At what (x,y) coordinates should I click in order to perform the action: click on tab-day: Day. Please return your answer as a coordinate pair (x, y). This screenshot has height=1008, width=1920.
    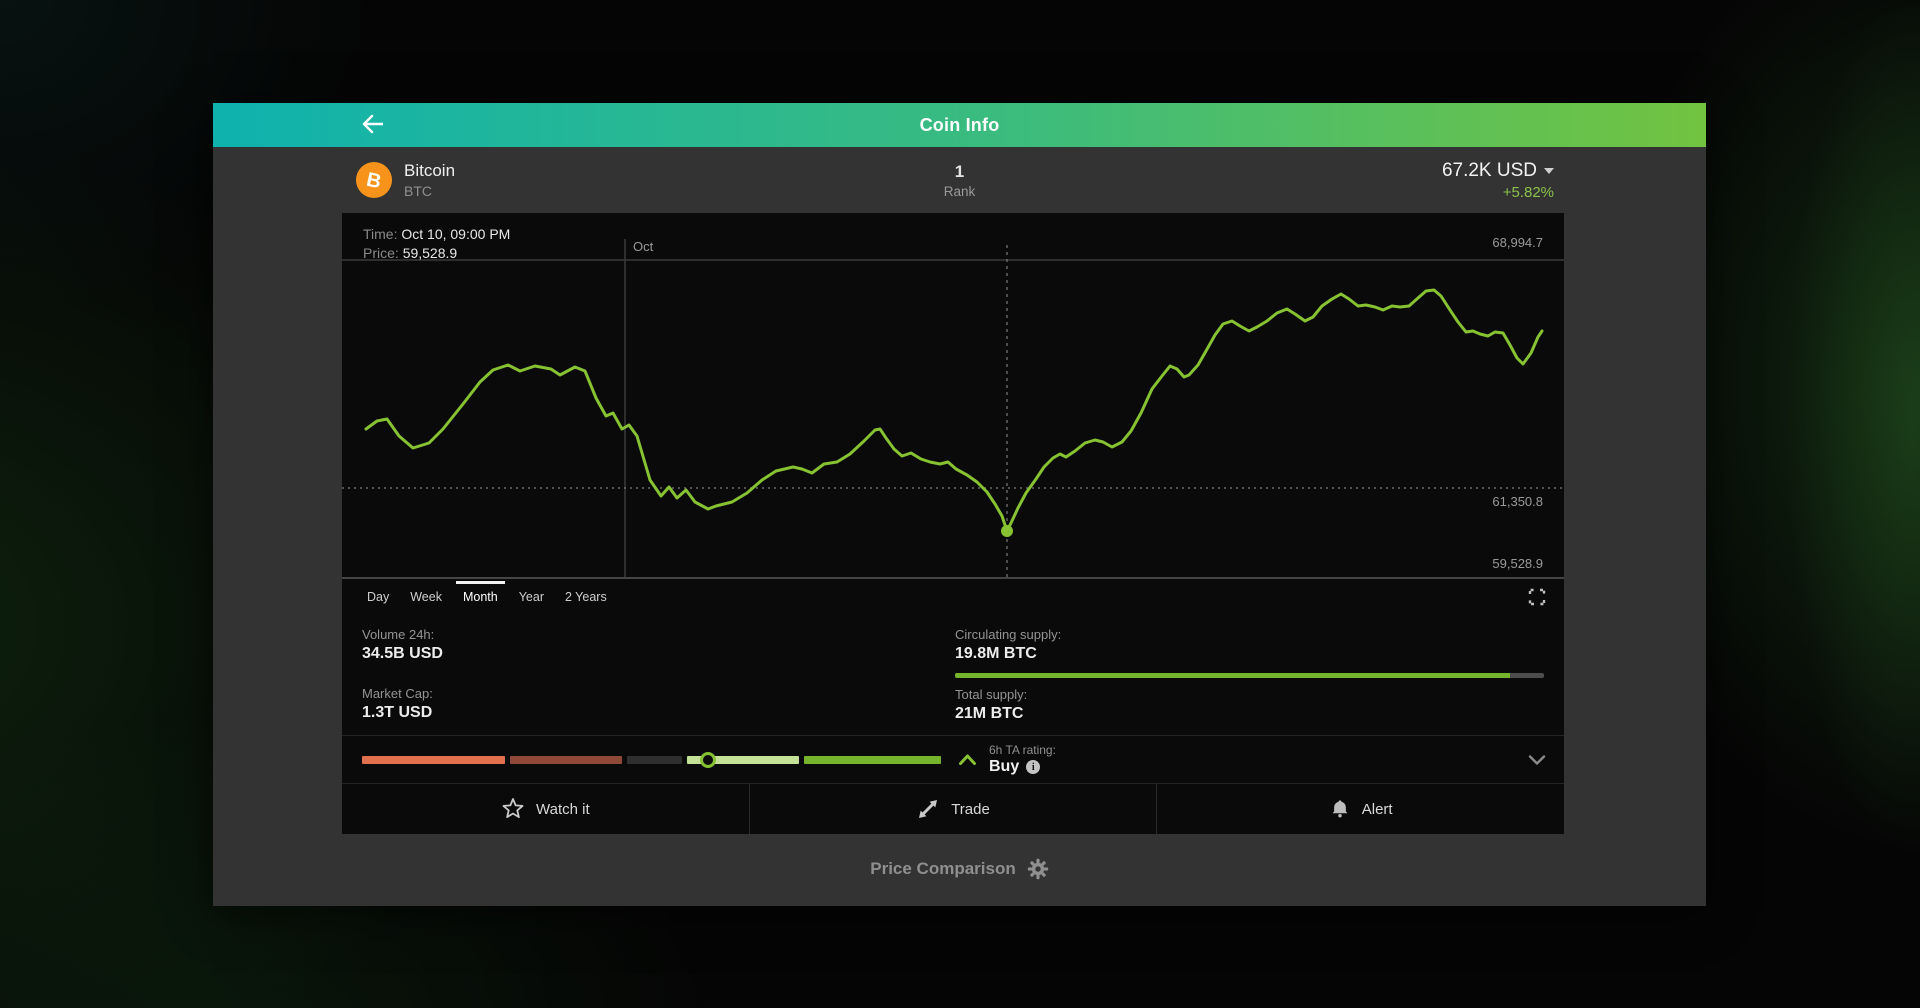
    Looking at the image, I should click on (378, 597).